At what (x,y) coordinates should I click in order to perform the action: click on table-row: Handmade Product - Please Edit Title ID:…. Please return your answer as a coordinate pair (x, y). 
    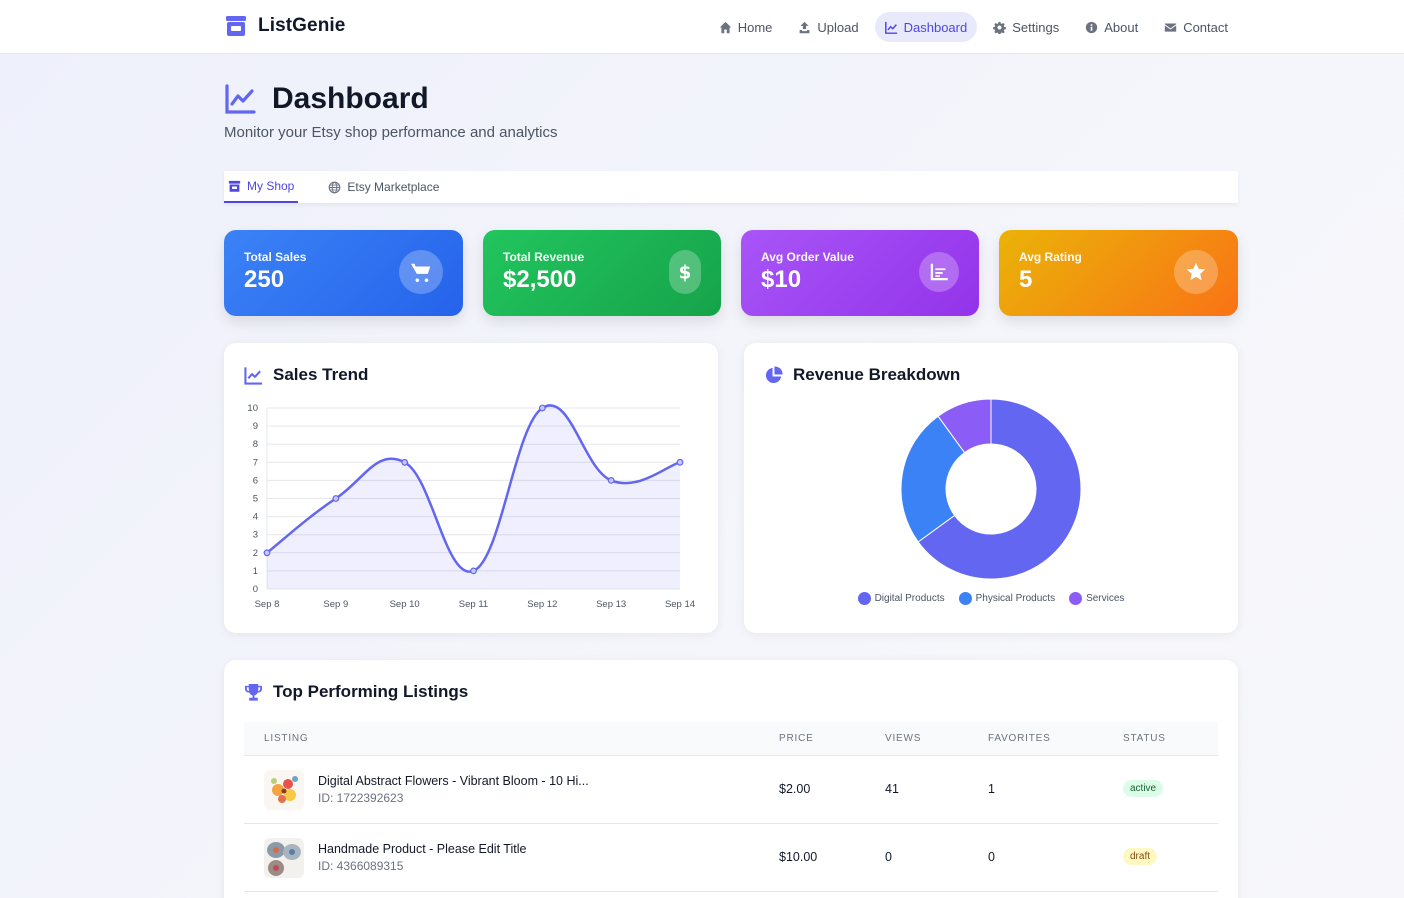
    Looking at the image, I should click on (731, 858).